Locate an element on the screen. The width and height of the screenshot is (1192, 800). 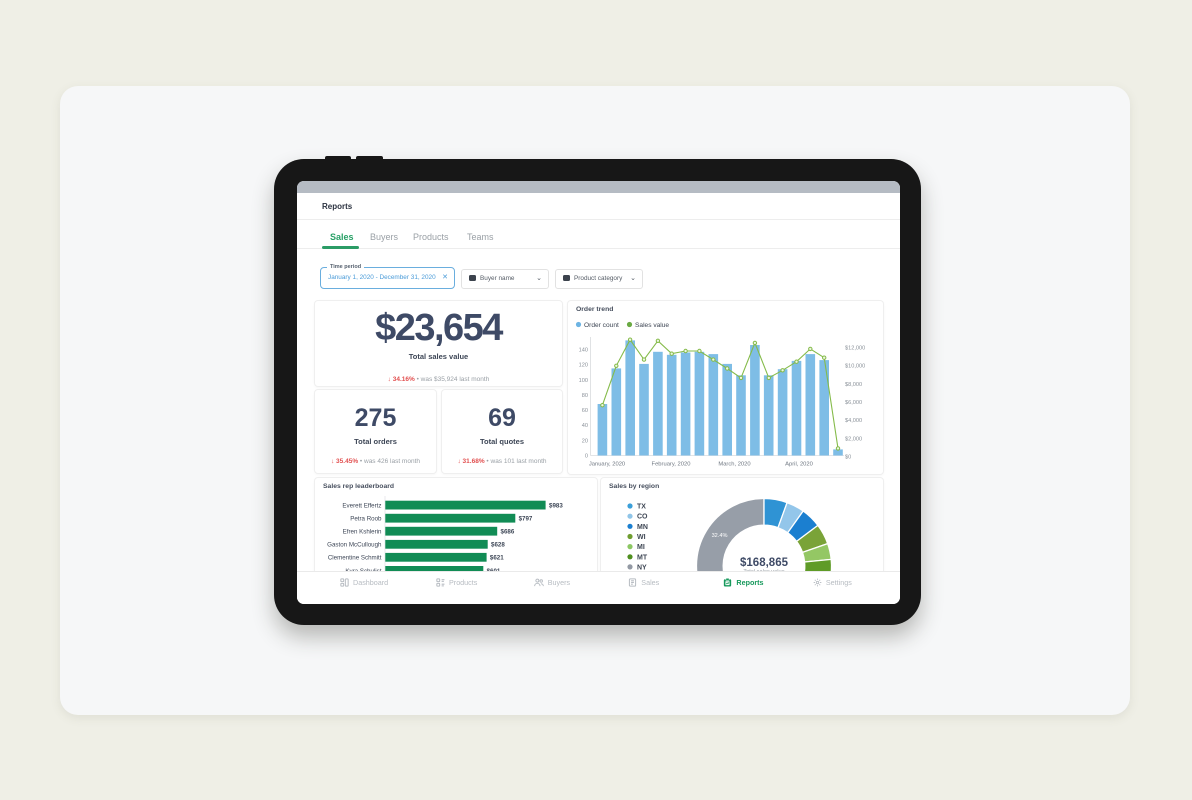
svg-text: CO is located at coordinates (642, 517).